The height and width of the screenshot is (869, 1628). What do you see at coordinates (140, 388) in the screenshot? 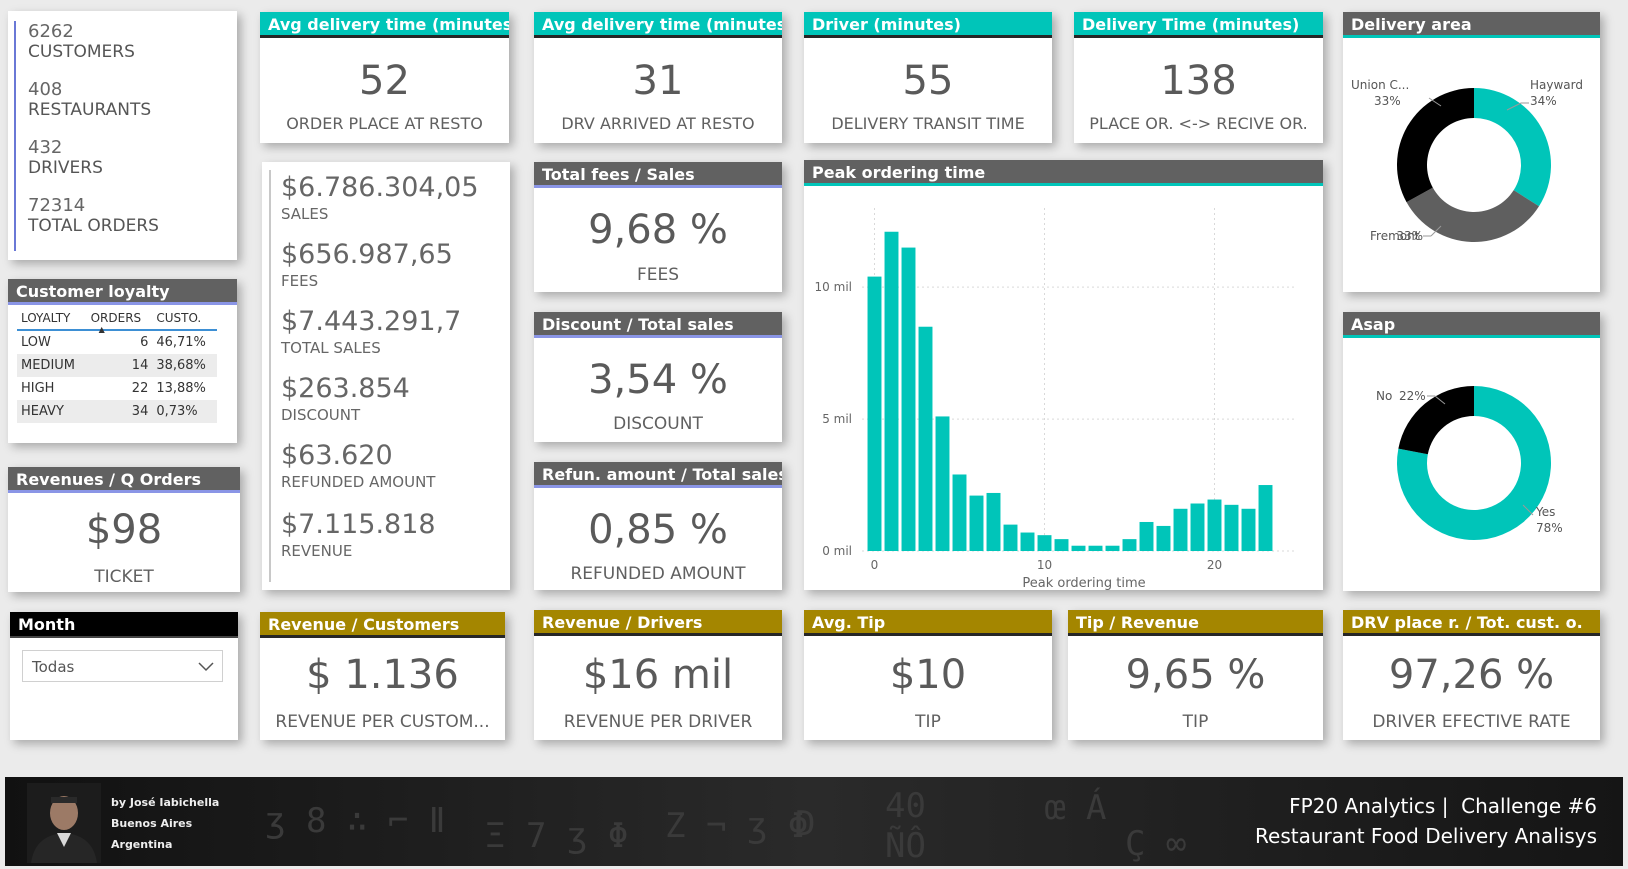
I see `cell-orders: 22` at bounding box center [140, 388].